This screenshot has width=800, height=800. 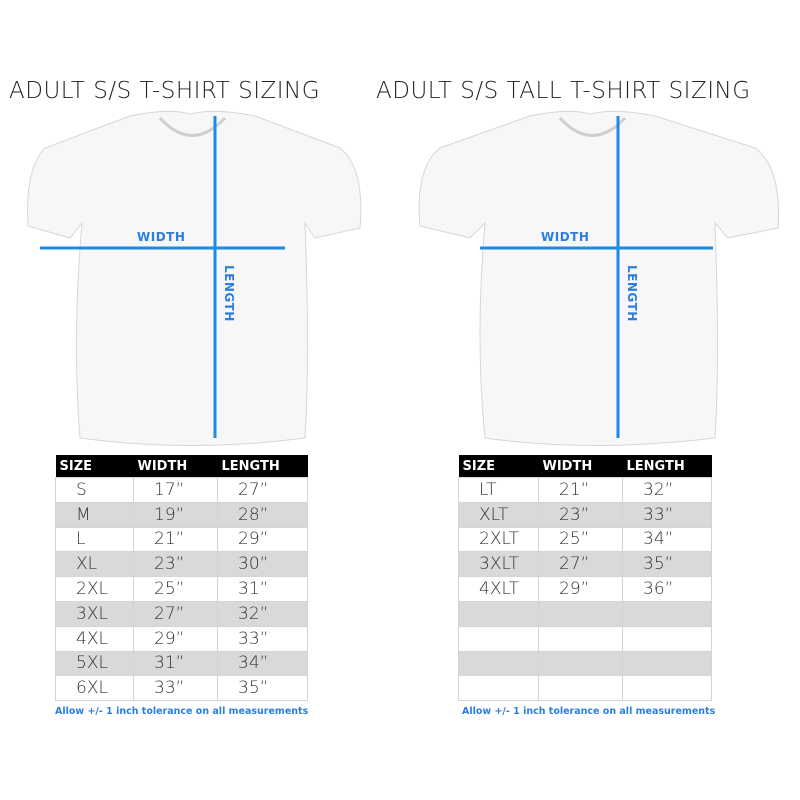 What do you see at coordinates (498, 514) in the screenshot?
I see `size-cell: XLT` at bounding box center [498, 514].